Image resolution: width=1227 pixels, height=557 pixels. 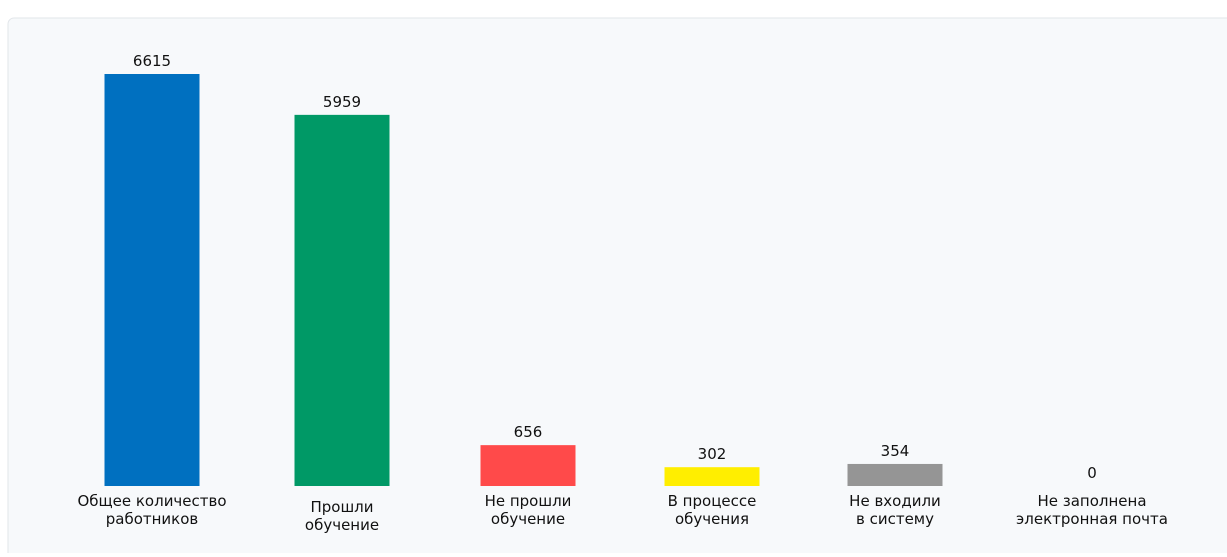 What do you see at coordinates (1092, 473) in the screenshot?
I see `value-label: 0` at bounding box center [1092, 473].